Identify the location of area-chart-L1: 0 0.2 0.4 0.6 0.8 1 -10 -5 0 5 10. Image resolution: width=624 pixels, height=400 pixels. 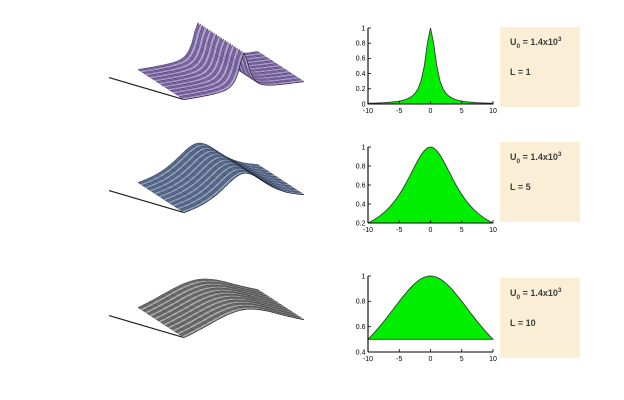
(426, 70).